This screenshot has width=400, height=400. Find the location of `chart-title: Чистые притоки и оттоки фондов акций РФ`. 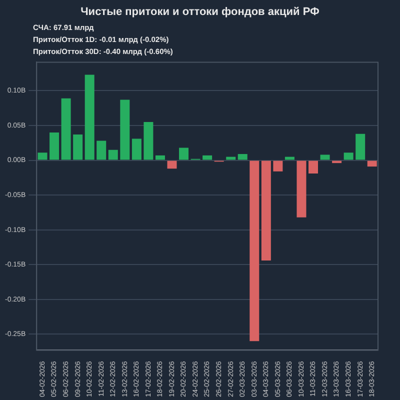

chart-title: Чистые притоки и оттоки фондов акций РФ is located at coordinates (200, 12).